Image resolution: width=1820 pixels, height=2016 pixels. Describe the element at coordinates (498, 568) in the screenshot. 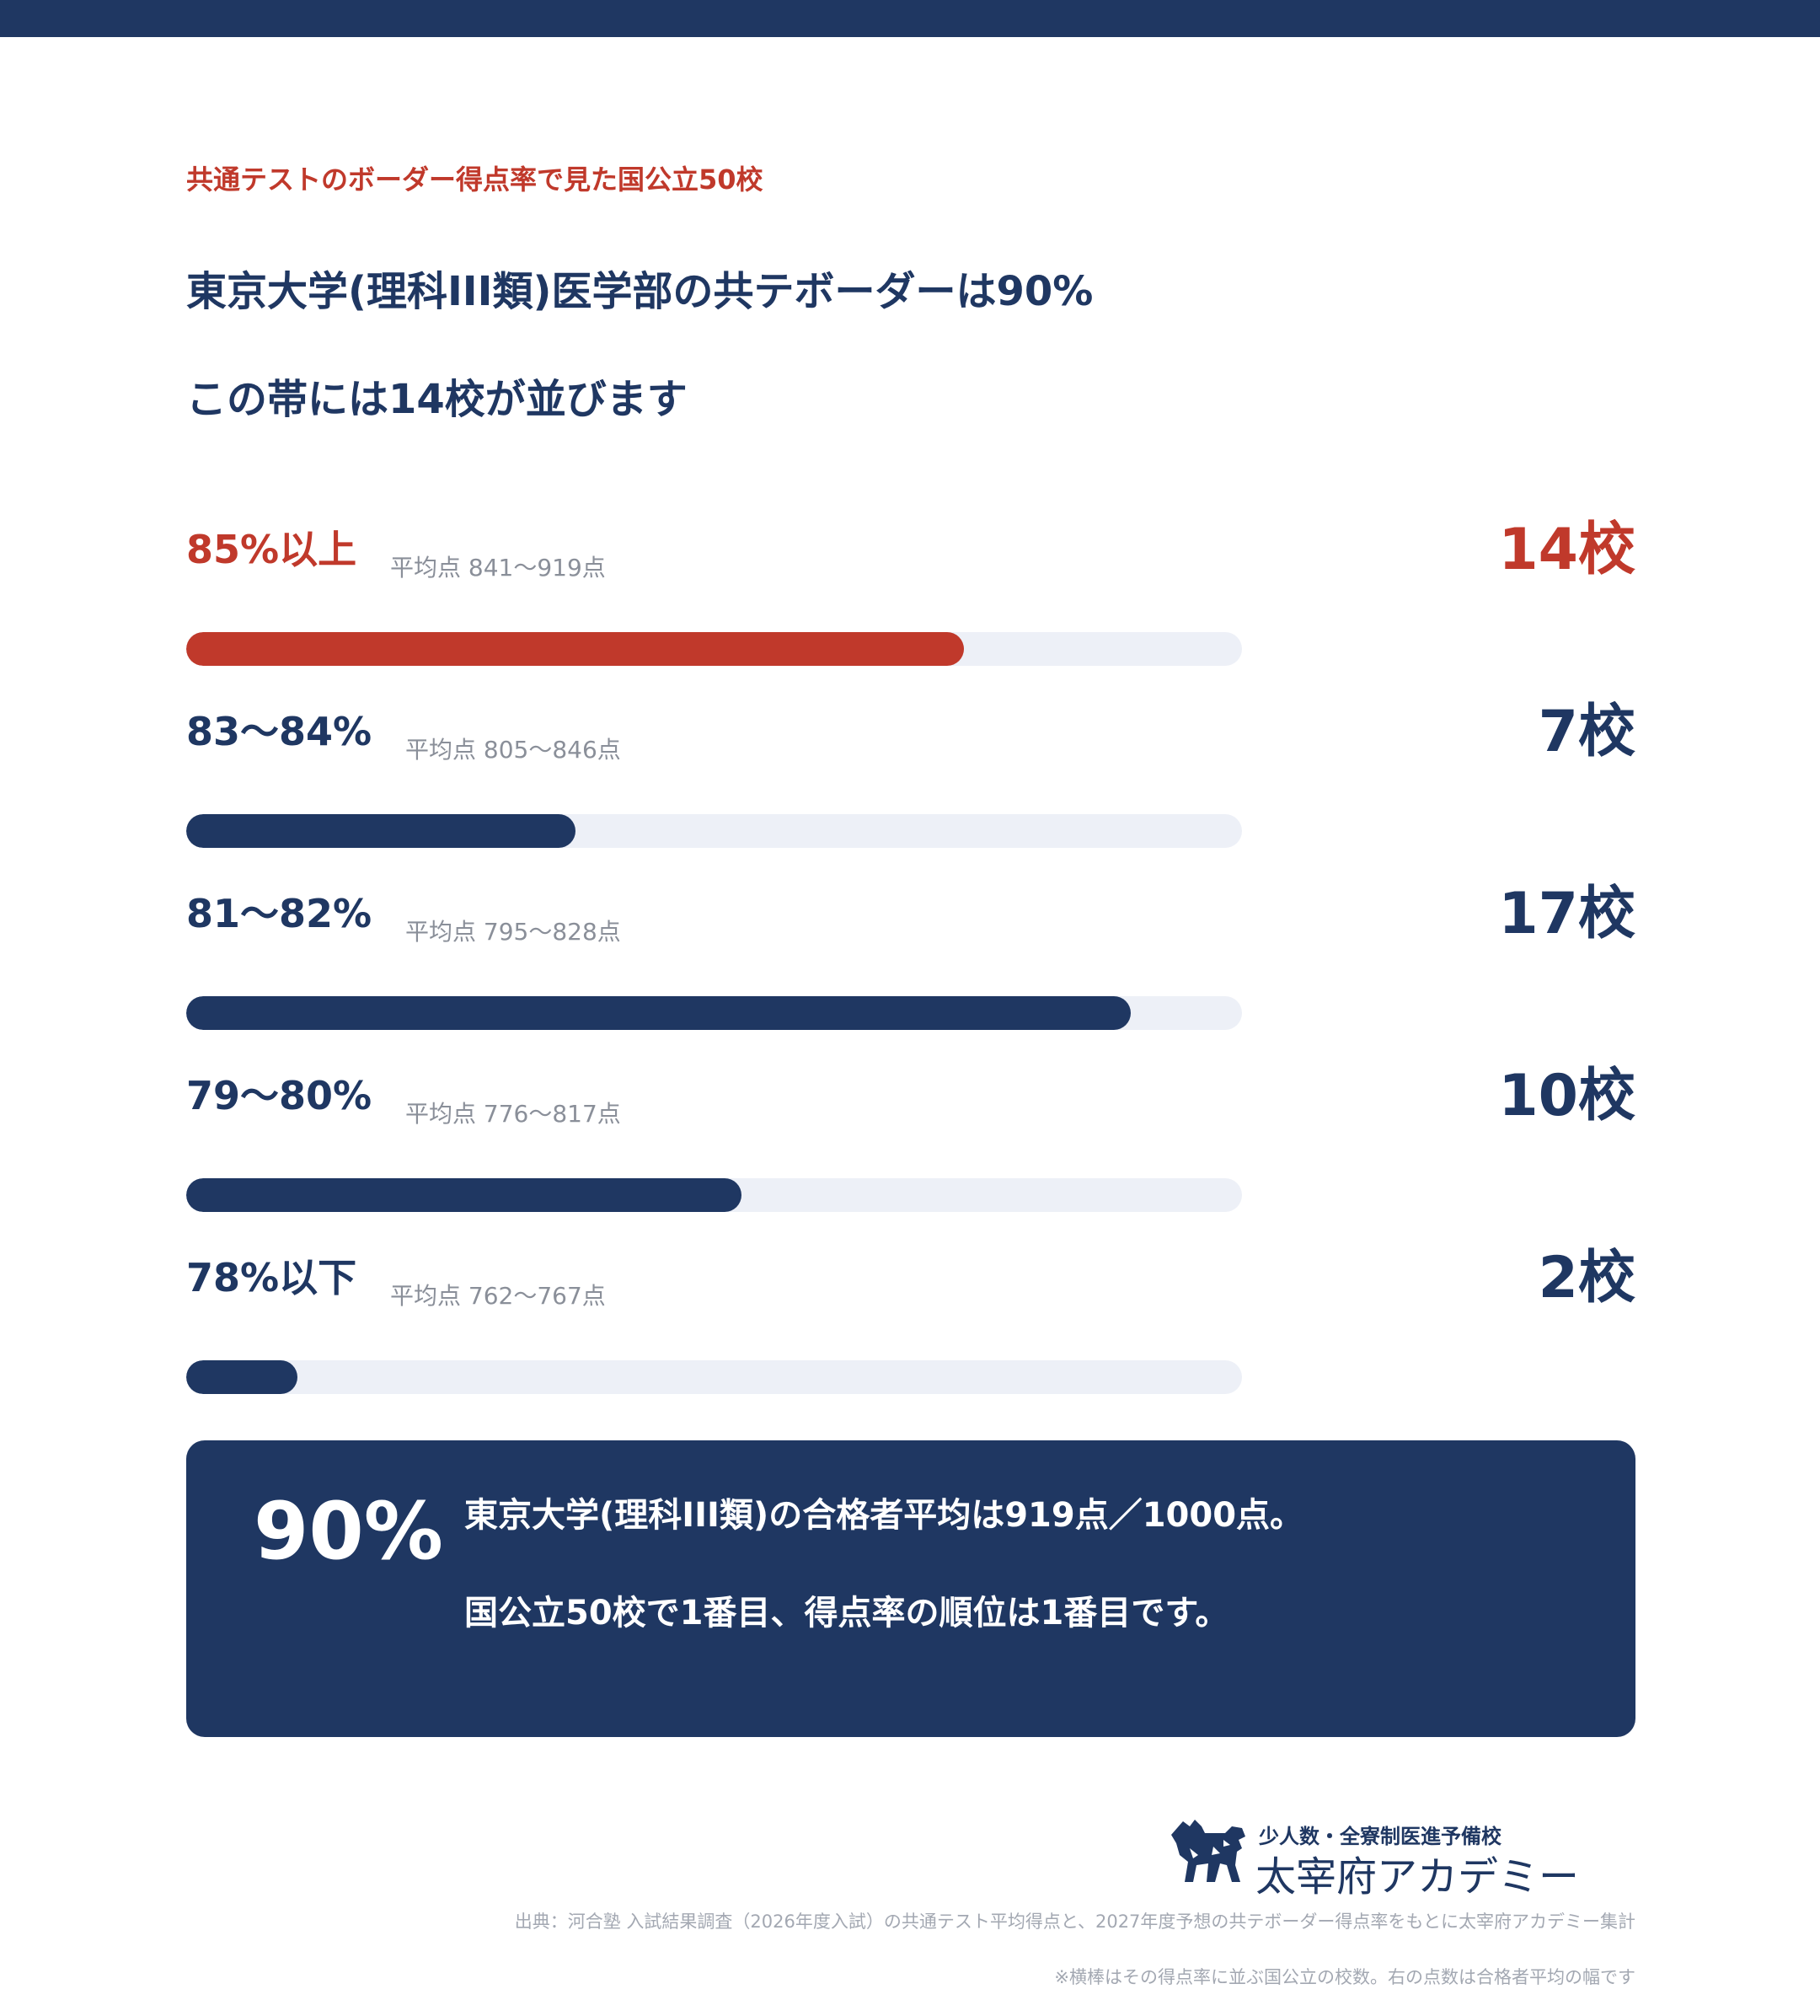

I see `average-score-range: 平均点 841〜919点` at that location.